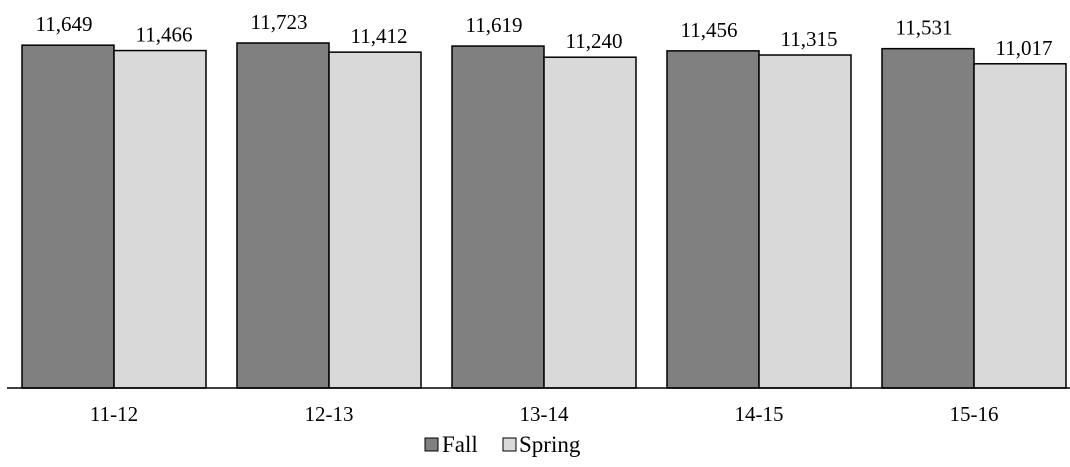 The image size is (1070, 467). What do you see at coordinates (924, 28) in the screenshot?
I see `data-label-fall-15-16: 11,531` at bounding box center [924, 28].